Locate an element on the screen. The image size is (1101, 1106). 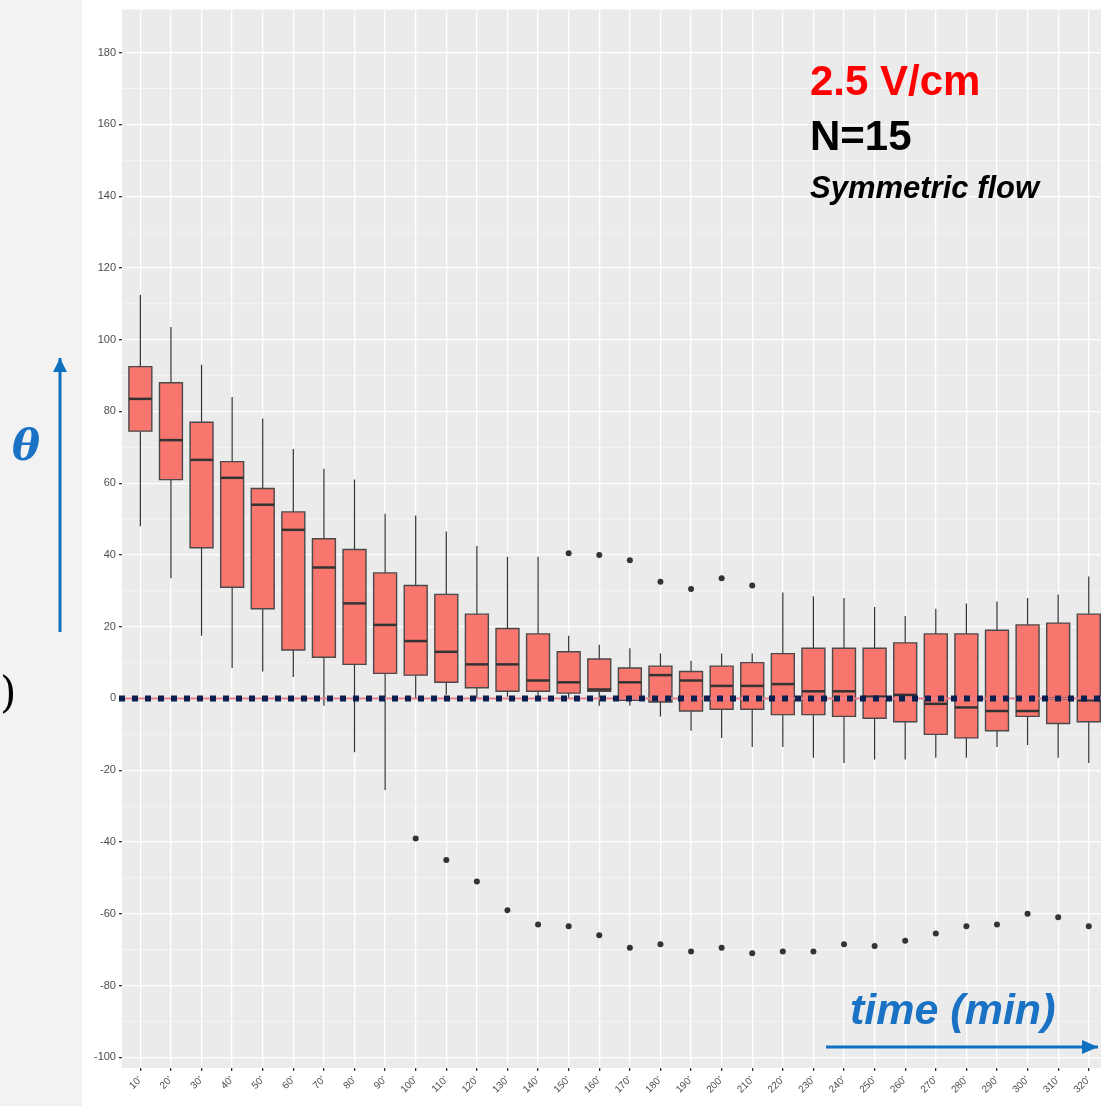
x-tick-label: 140' is located at coordinates (531, 1084).